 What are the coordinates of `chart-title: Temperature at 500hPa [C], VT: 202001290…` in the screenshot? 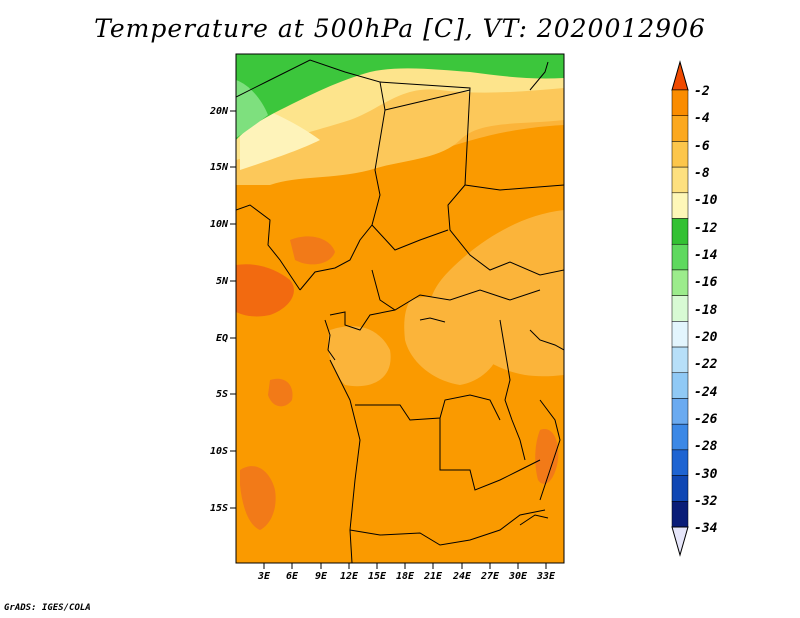 It's located at (400, 28).